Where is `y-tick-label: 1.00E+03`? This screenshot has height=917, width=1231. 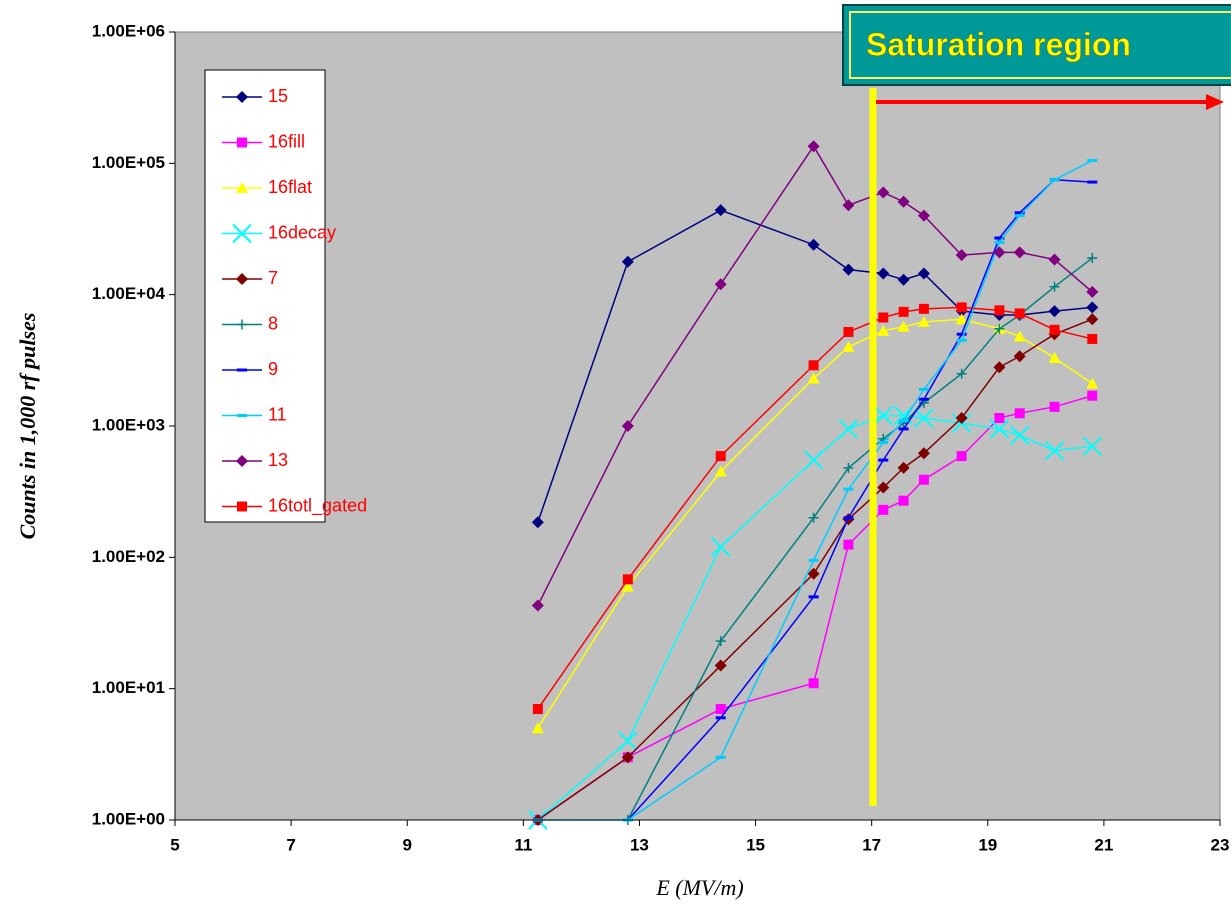 y-tick-label: 1.00E+03 is located at coordinates (128, 424).